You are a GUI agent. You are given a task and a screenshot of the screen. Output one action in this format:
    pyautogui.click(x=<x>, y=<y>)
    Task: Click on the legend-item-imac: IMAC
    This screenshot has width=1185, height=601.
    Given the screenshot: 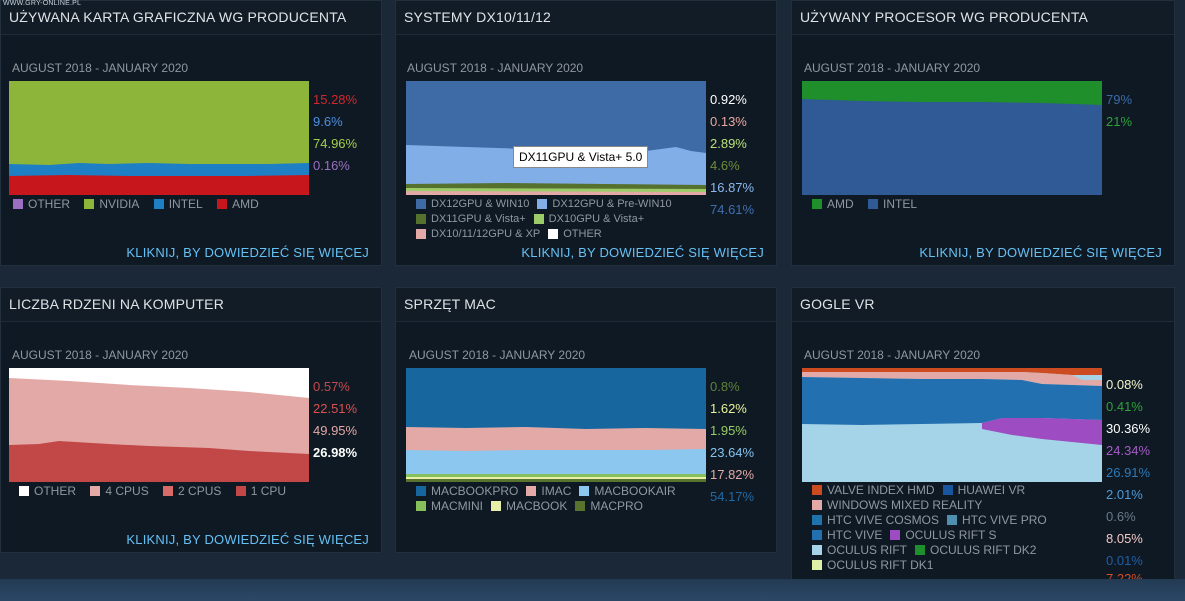 What is the action you would take?
    pyautogui.click(x=548, y=491)
    